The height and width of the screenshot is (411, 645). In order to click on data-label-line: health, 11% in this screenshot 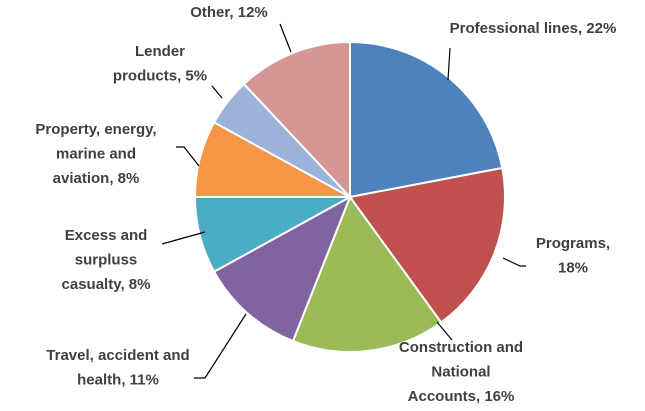, I will do `click(118, 380)`.